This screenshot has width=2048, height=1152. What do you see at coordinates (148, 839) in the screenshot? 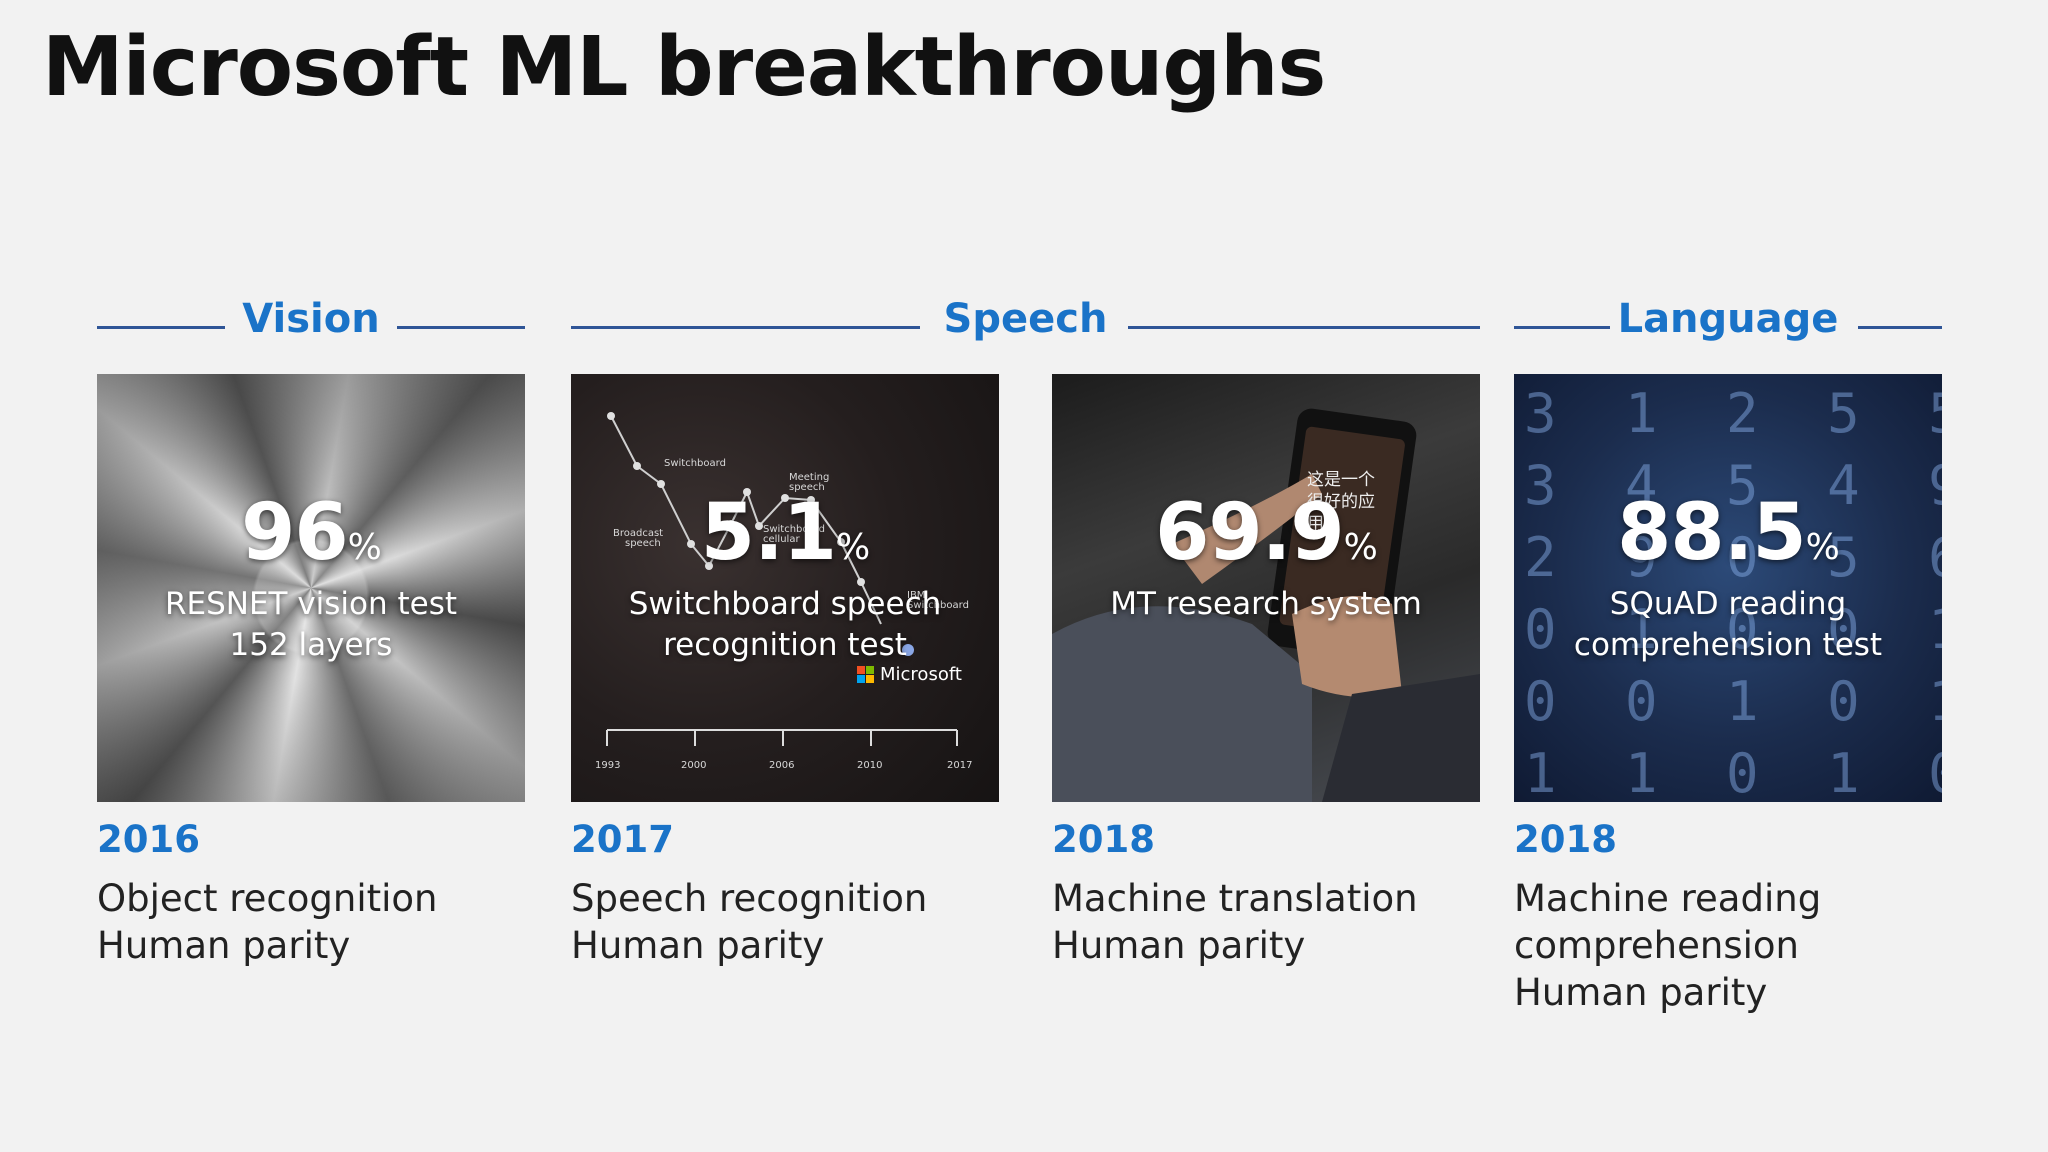
I see `year-label: 2016` at bounding box center [148, 839].